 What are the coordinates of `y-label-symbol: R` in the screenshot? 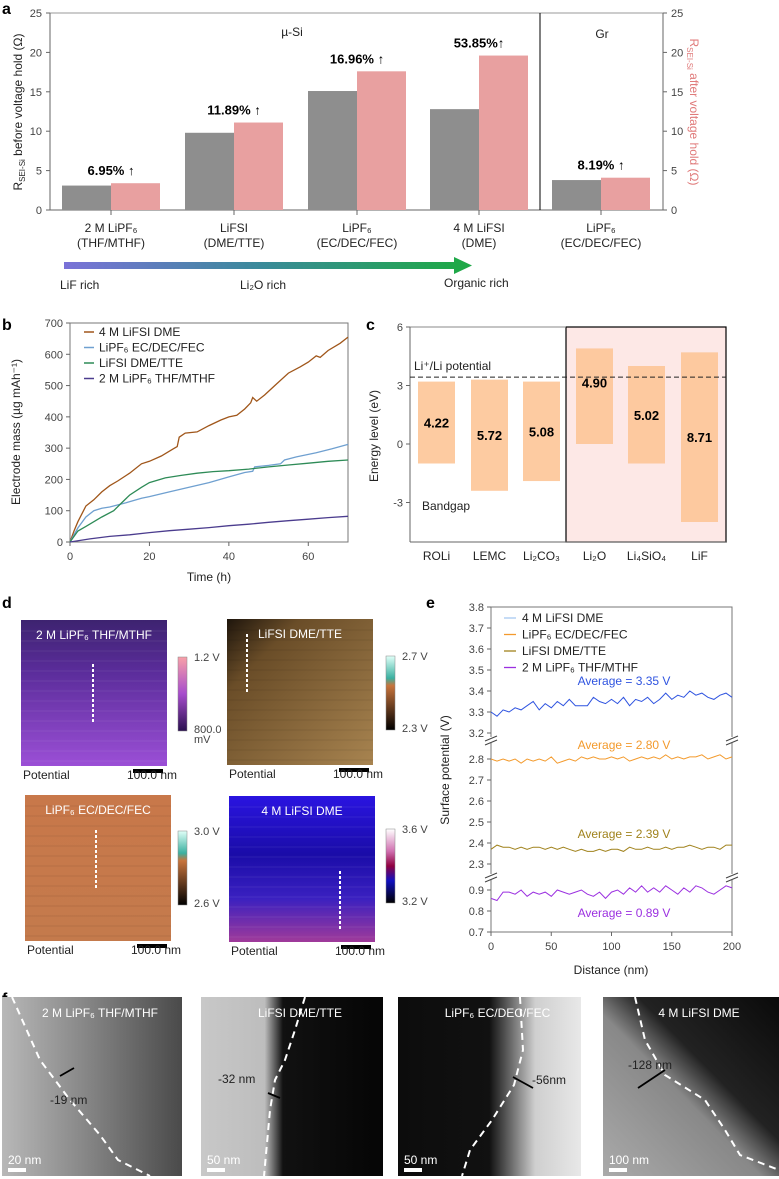 It's located at (18, 186).